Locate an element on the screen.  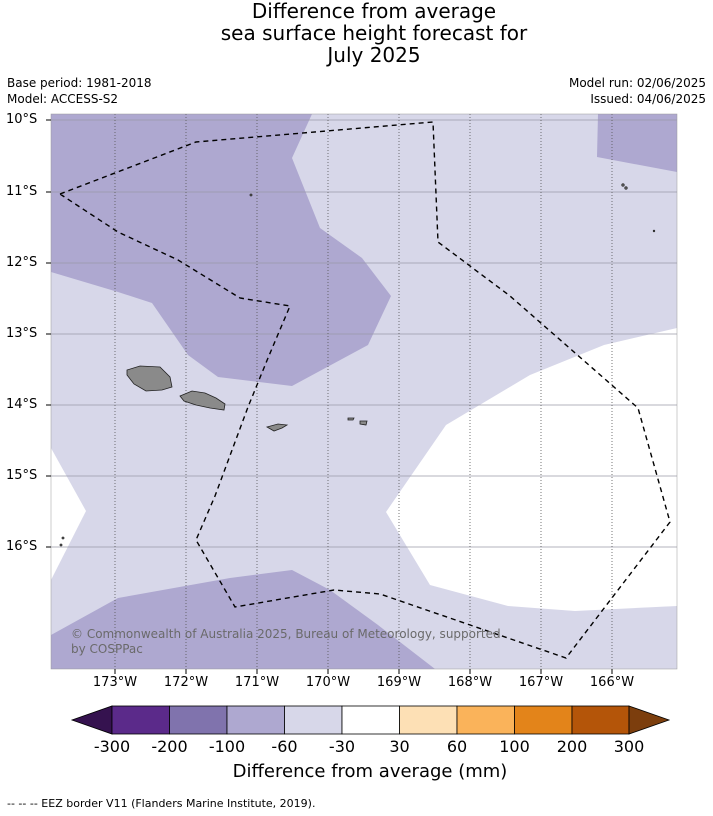
model-name: Model: ACCESS-S2 is located at coordinates (63, 99).